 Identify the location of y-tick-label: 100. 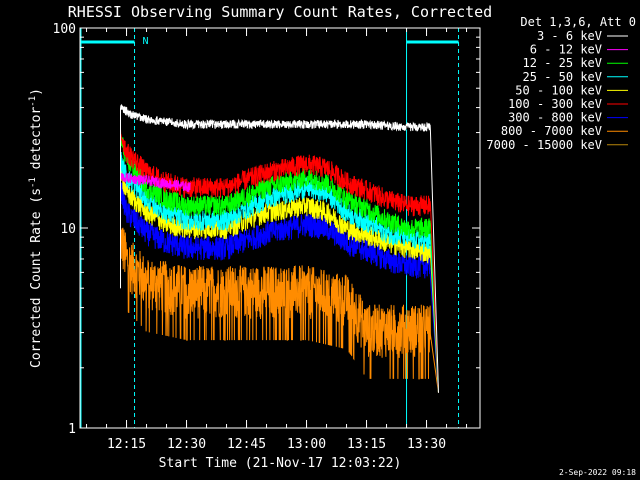
(64, 29).